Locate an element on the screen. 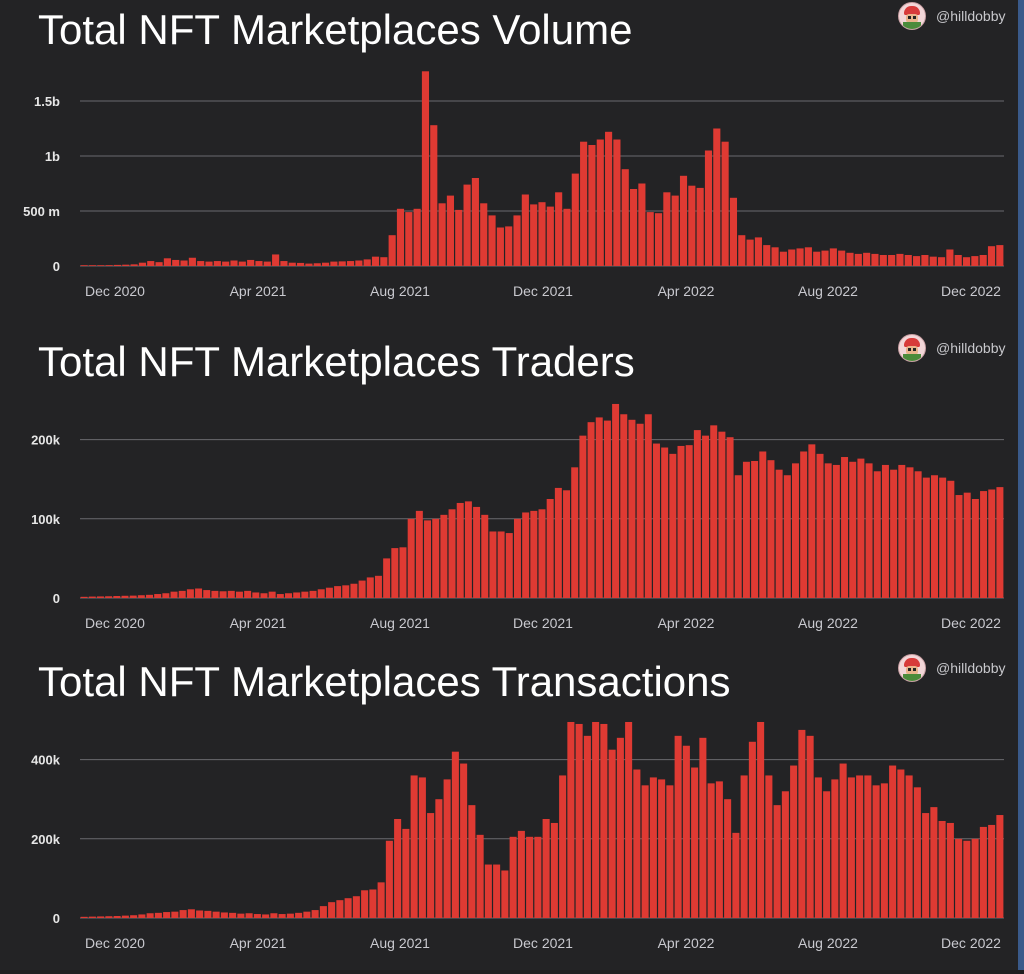  x-tick-label: Aug 2022 is located at coordinates (828, 943).